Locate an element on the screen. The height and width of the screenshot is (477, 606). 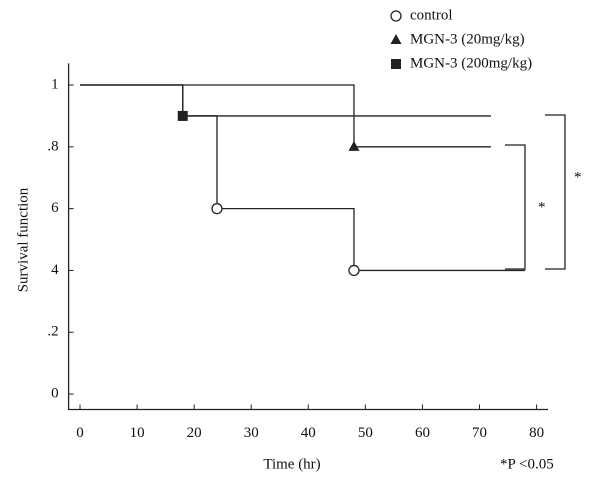
x-tick-label: 50 is located at coordinates (365, 433).